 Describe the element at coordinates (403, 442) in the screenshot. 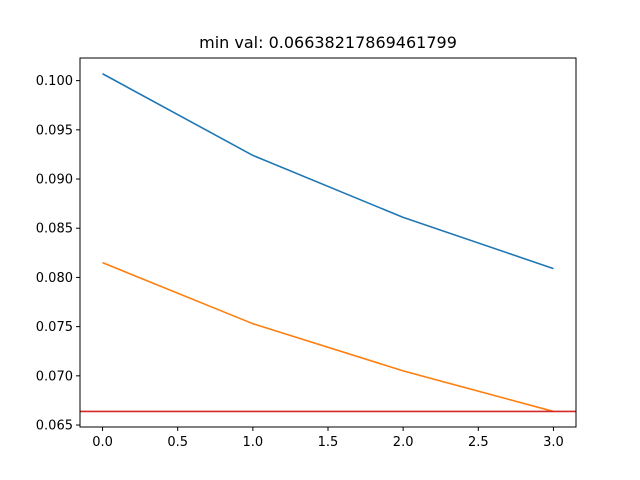

I see `x-tick-label: 2.0` at that location.